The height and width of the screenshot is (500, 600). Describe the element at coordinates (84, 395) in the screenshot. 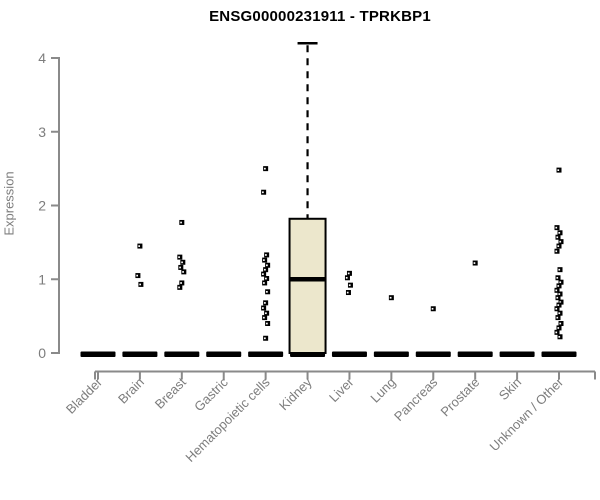

I see `x-tick-label-bladder: Bladder` at that location.